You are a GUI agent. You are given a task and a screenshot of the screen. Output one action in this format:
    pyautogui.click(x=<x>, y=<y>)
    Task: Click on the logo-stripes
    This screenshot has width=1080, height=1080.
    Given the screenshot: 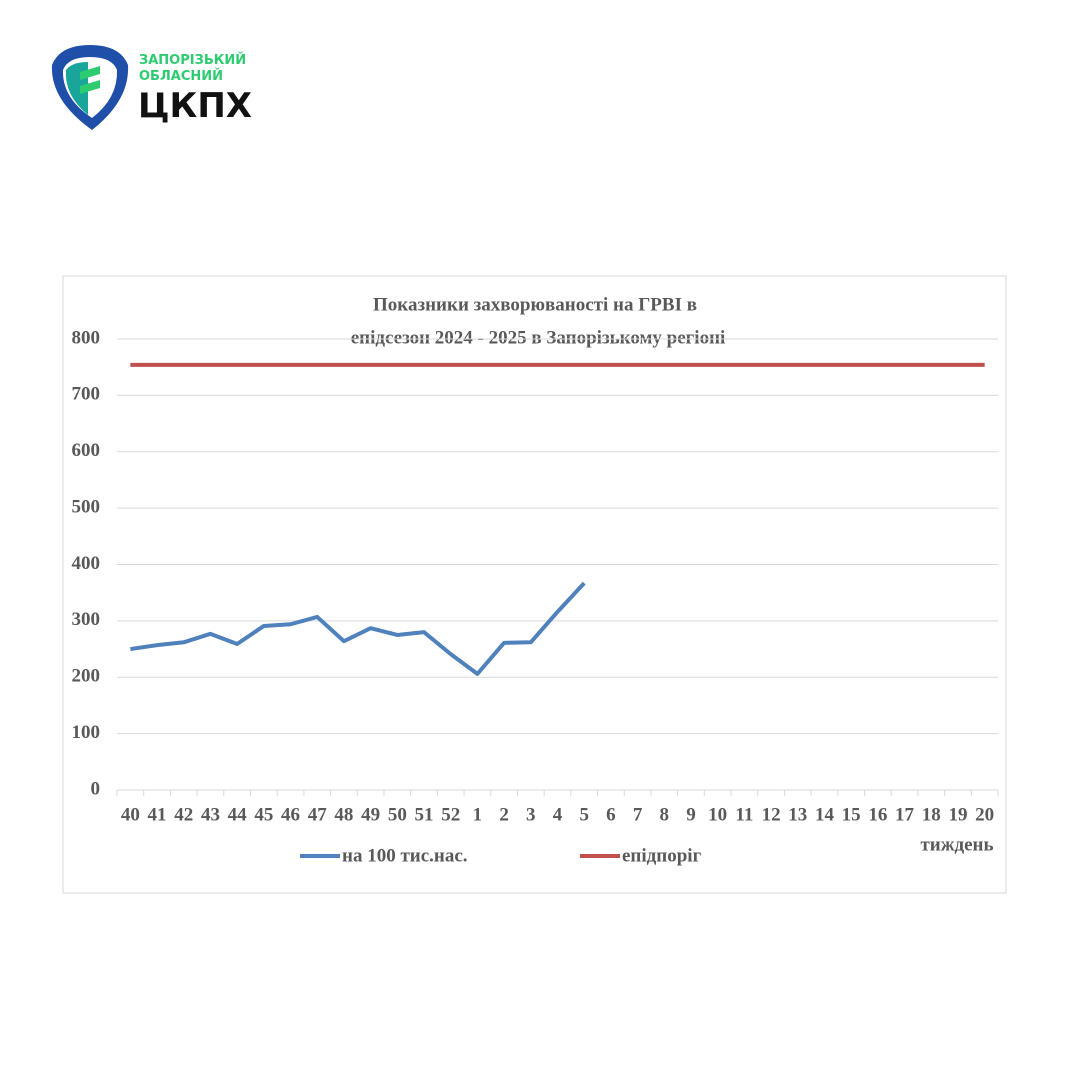 What is the action you would take?
    pyautogui.click(x=90, y=80)
    